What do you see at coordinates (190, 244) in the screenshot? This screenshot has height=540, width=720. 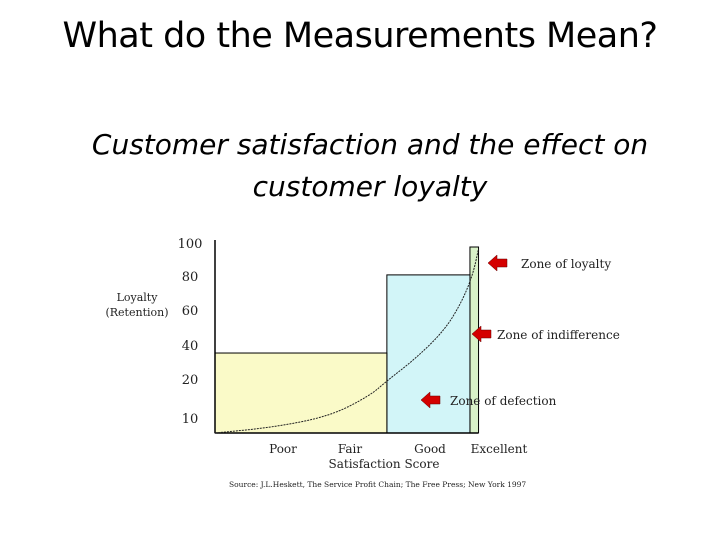 I see `y-tick-label-100: 100` at bounding box center [190, 244].